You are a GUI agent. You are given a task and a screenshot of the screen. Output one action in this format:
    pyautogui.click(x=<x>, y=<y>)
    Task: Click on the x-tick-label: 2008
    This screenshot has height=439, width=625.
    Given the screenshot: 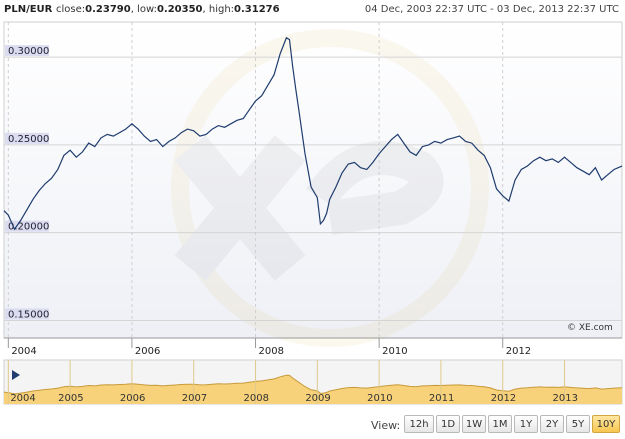 What is the action you would take?
    pyautogui.click(x=271, y=351)
    